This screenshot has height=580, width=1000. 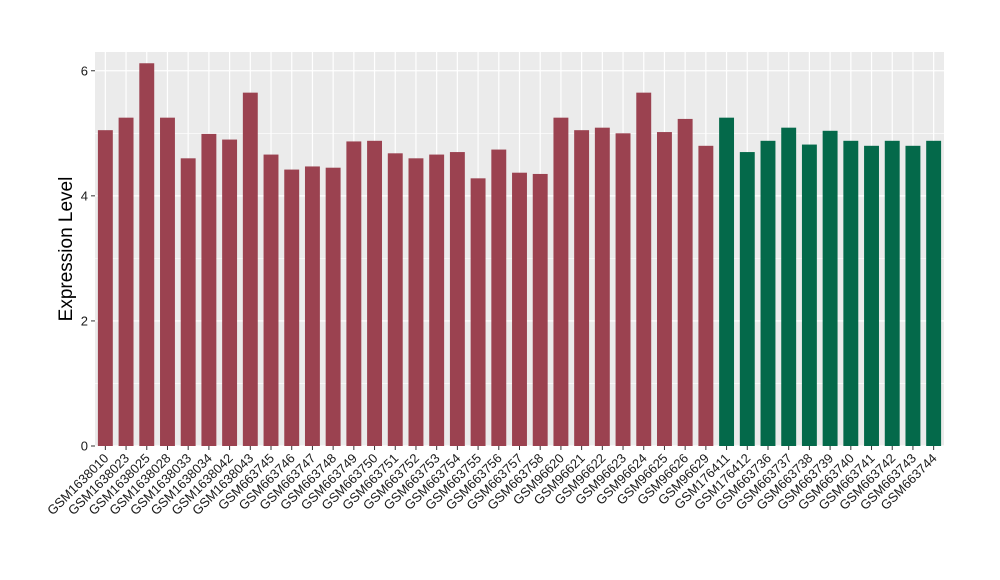 What do you see at coordinates (105, 288) in the screenshot?
I see `bar-GSM1638010` at bounding box center [105, 288].